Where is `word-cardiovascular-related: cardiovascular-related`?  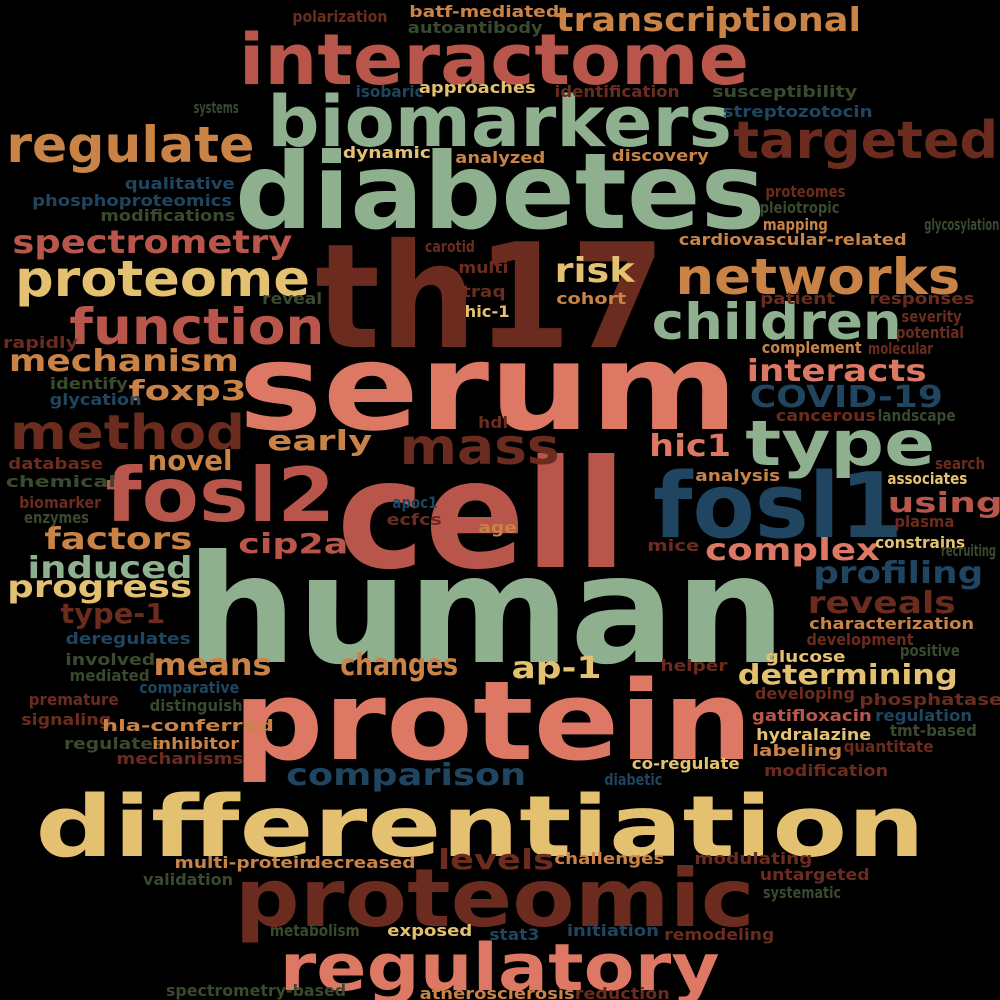 word-cardiovascular-related: cardiovascular-related is located at coordinates (793, 239).